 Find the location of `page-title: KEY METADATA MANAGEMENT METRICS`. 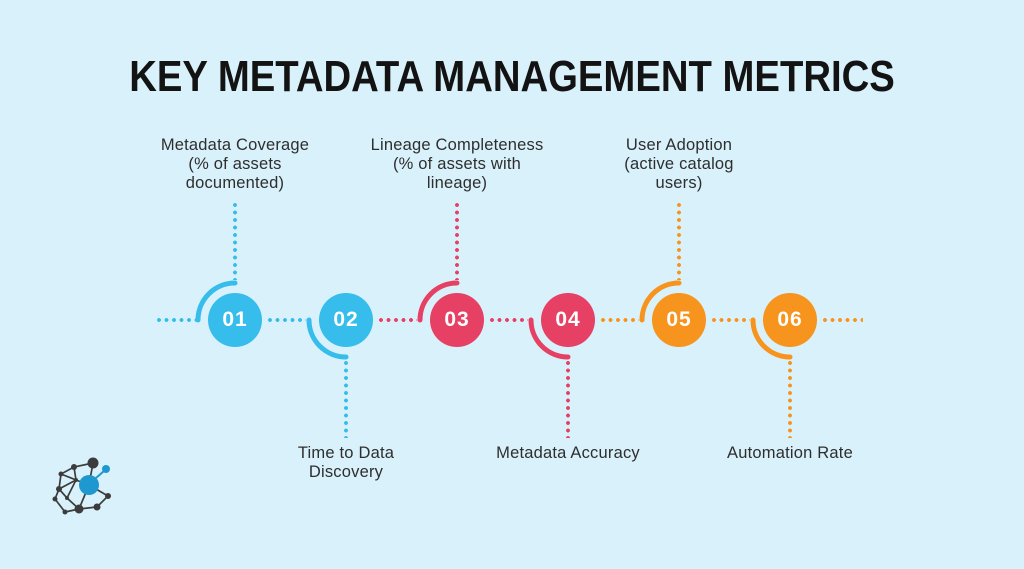

page-title: KEY METADATA MANAGEMENT METRICS is located at coordinates (512, 76).